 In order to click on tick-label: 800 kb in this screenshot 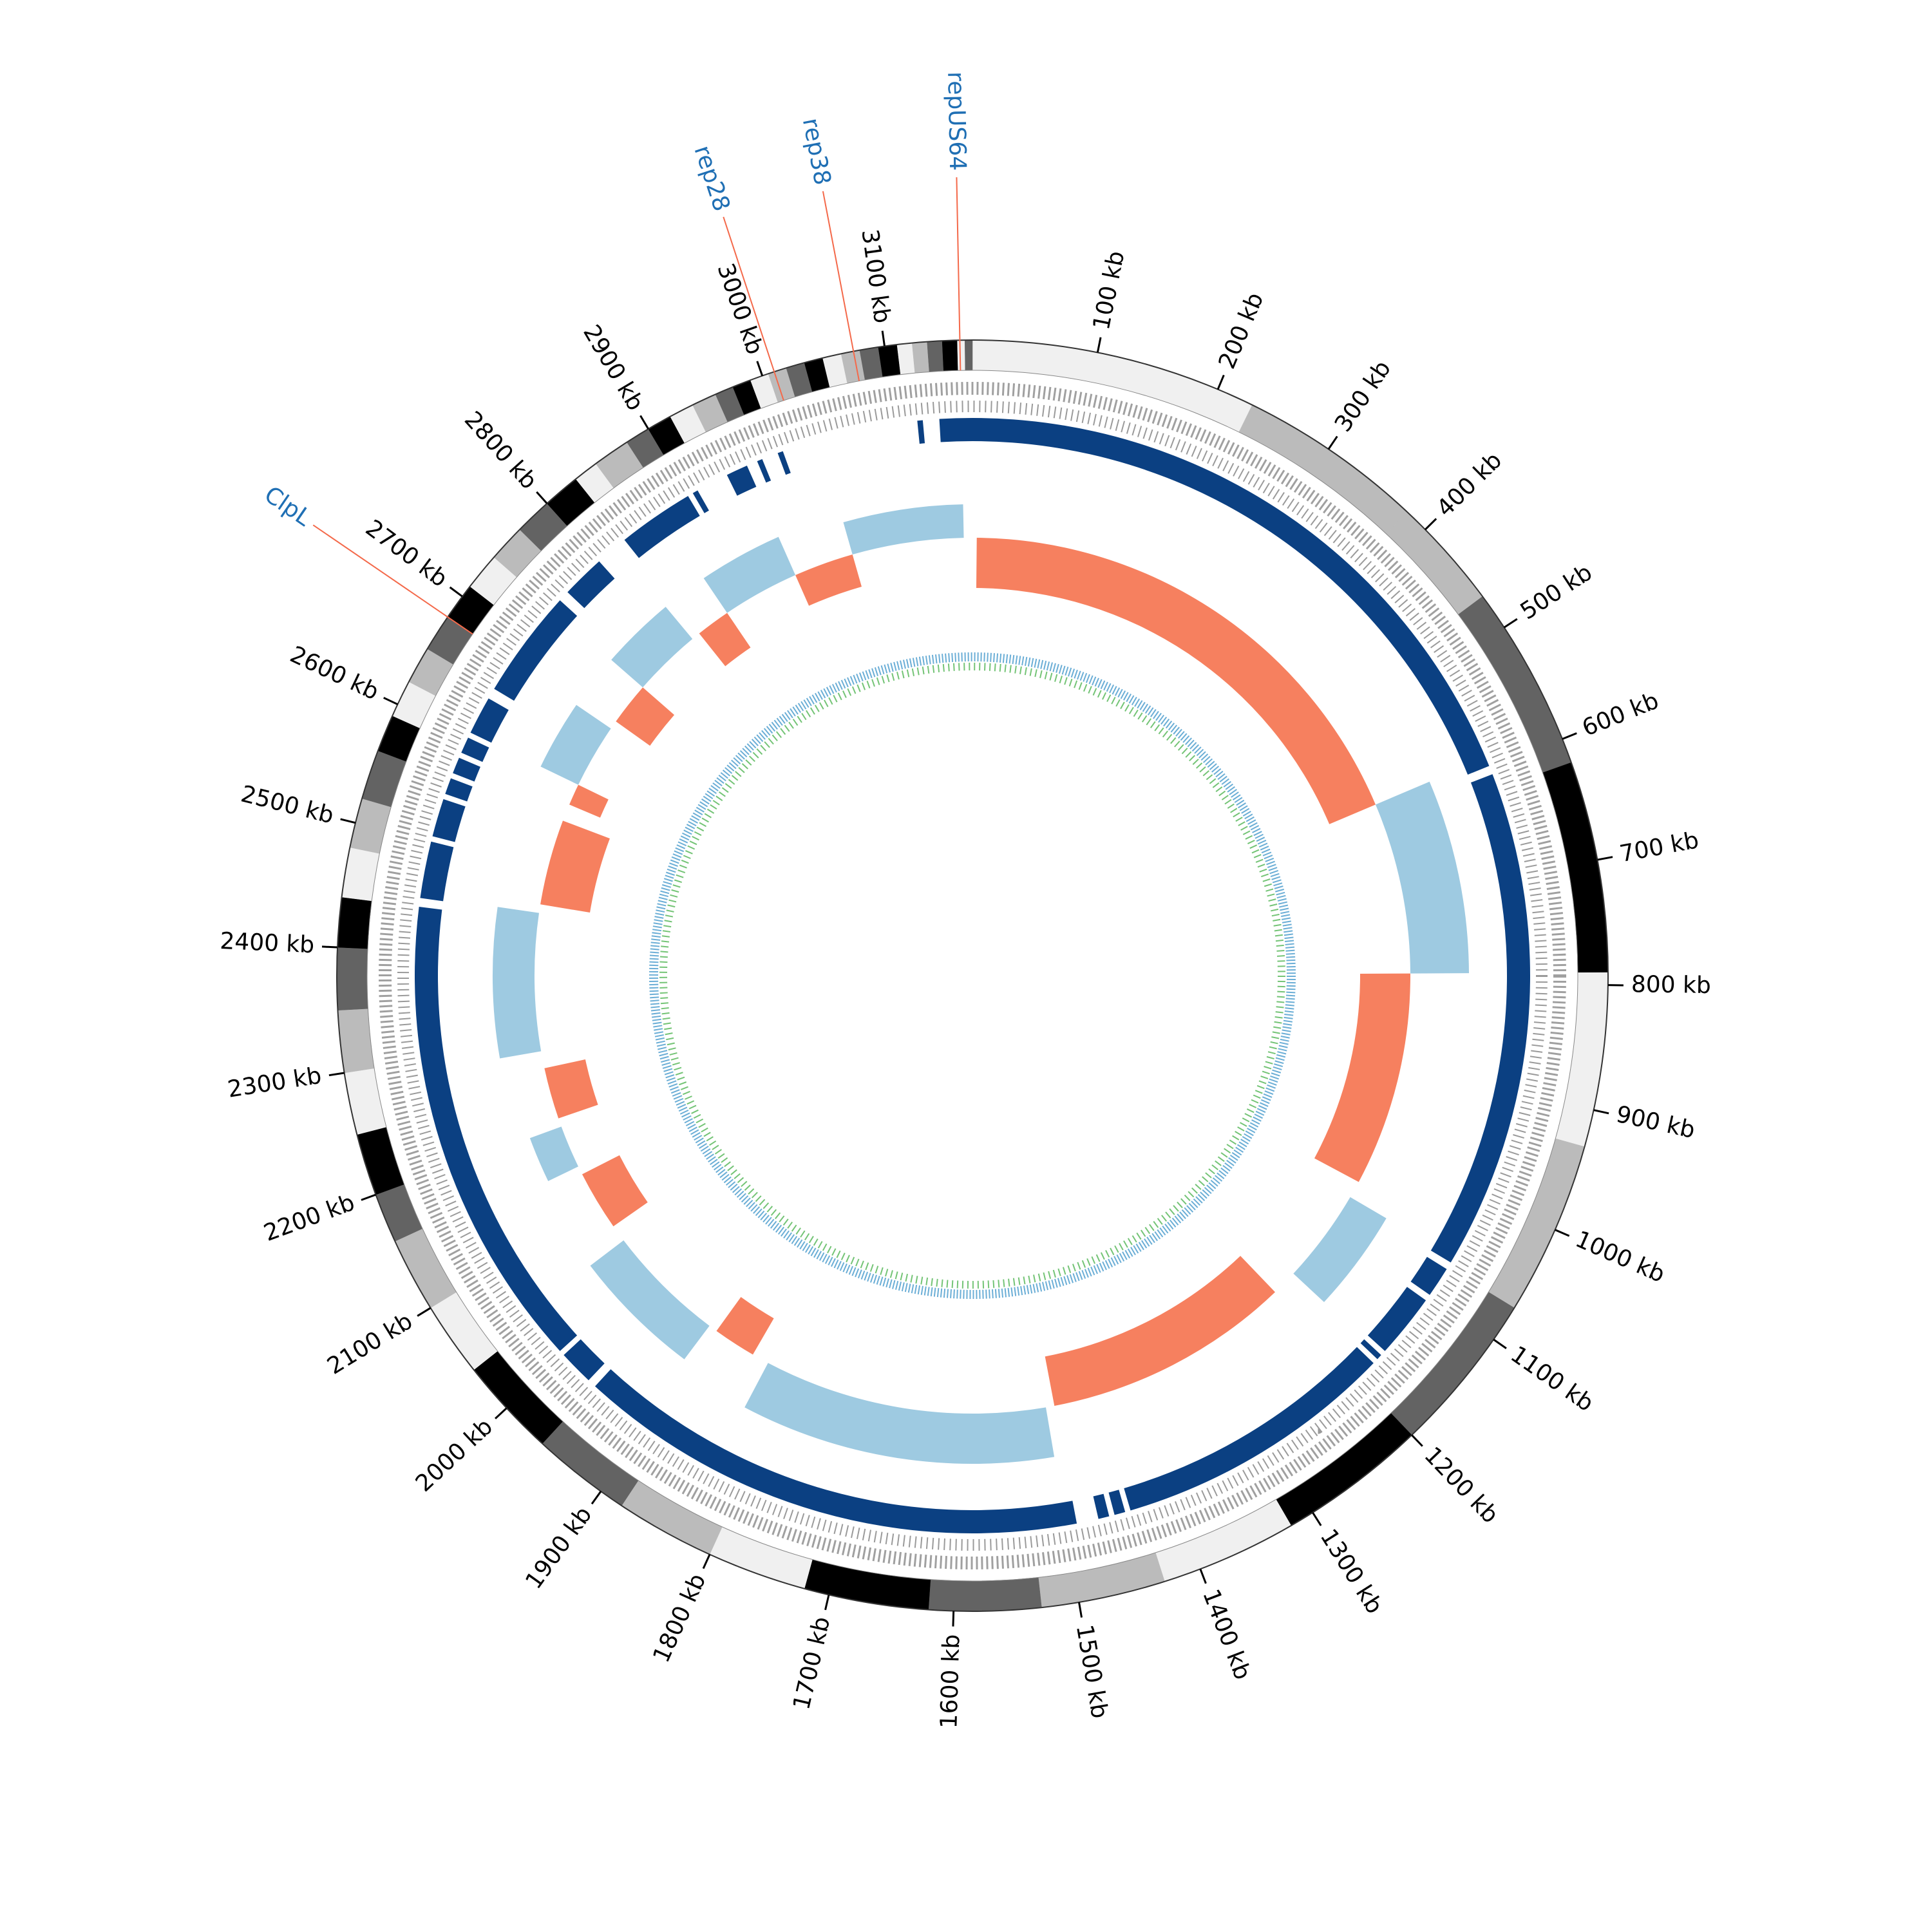, I will do `click(1671, 985)`.